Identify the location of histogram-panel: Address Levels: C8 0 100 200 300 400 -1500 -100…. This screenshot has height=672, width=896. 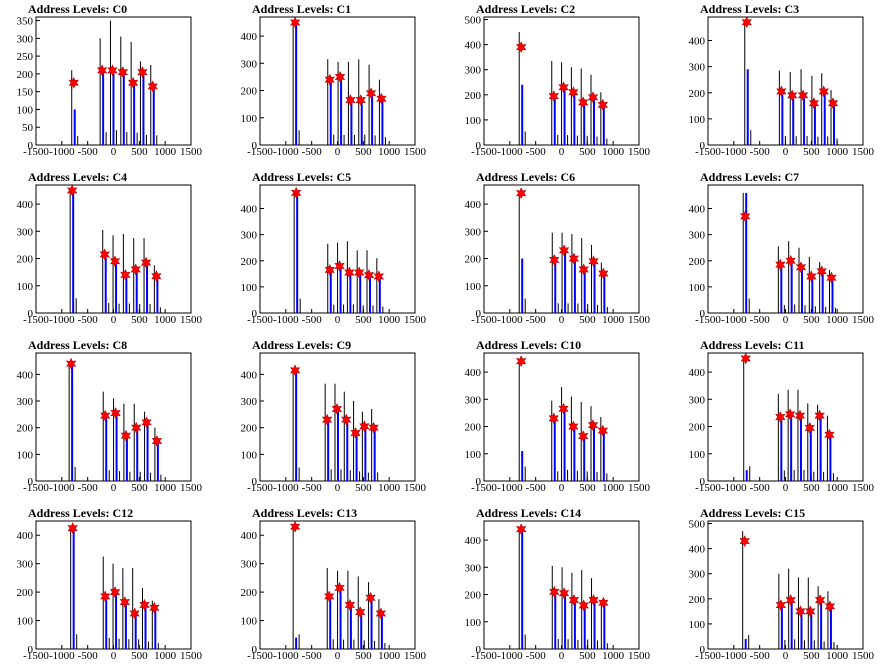
(110, 416).